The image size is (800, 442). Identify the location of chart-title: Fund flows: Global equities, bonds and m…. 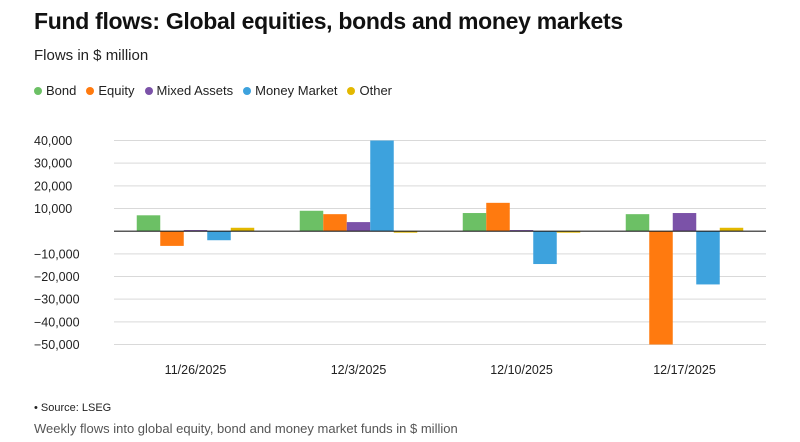
(328, 21).